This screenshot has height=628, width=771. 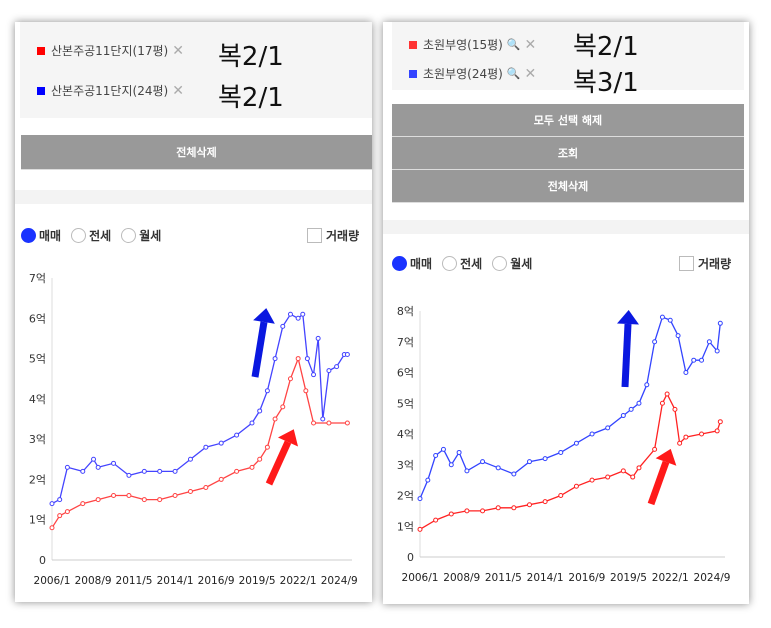 I want to click on color-swatch, so click(x=41, y=50).